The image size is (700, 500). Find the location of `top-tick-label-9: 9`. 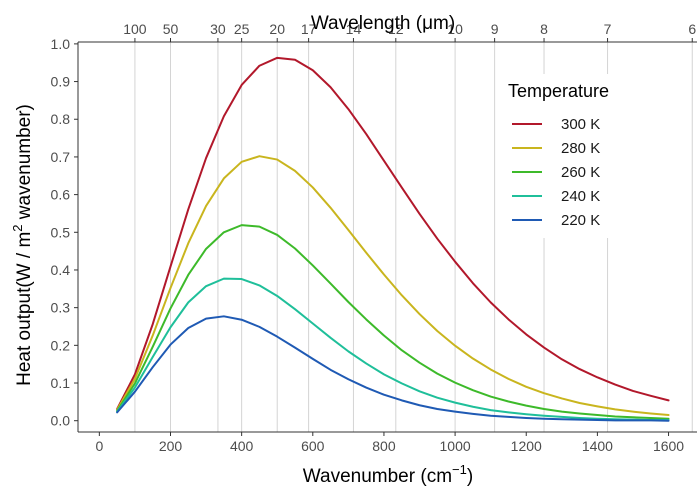

top-tick-label-9: 9 is located at coordinates (495, 29).